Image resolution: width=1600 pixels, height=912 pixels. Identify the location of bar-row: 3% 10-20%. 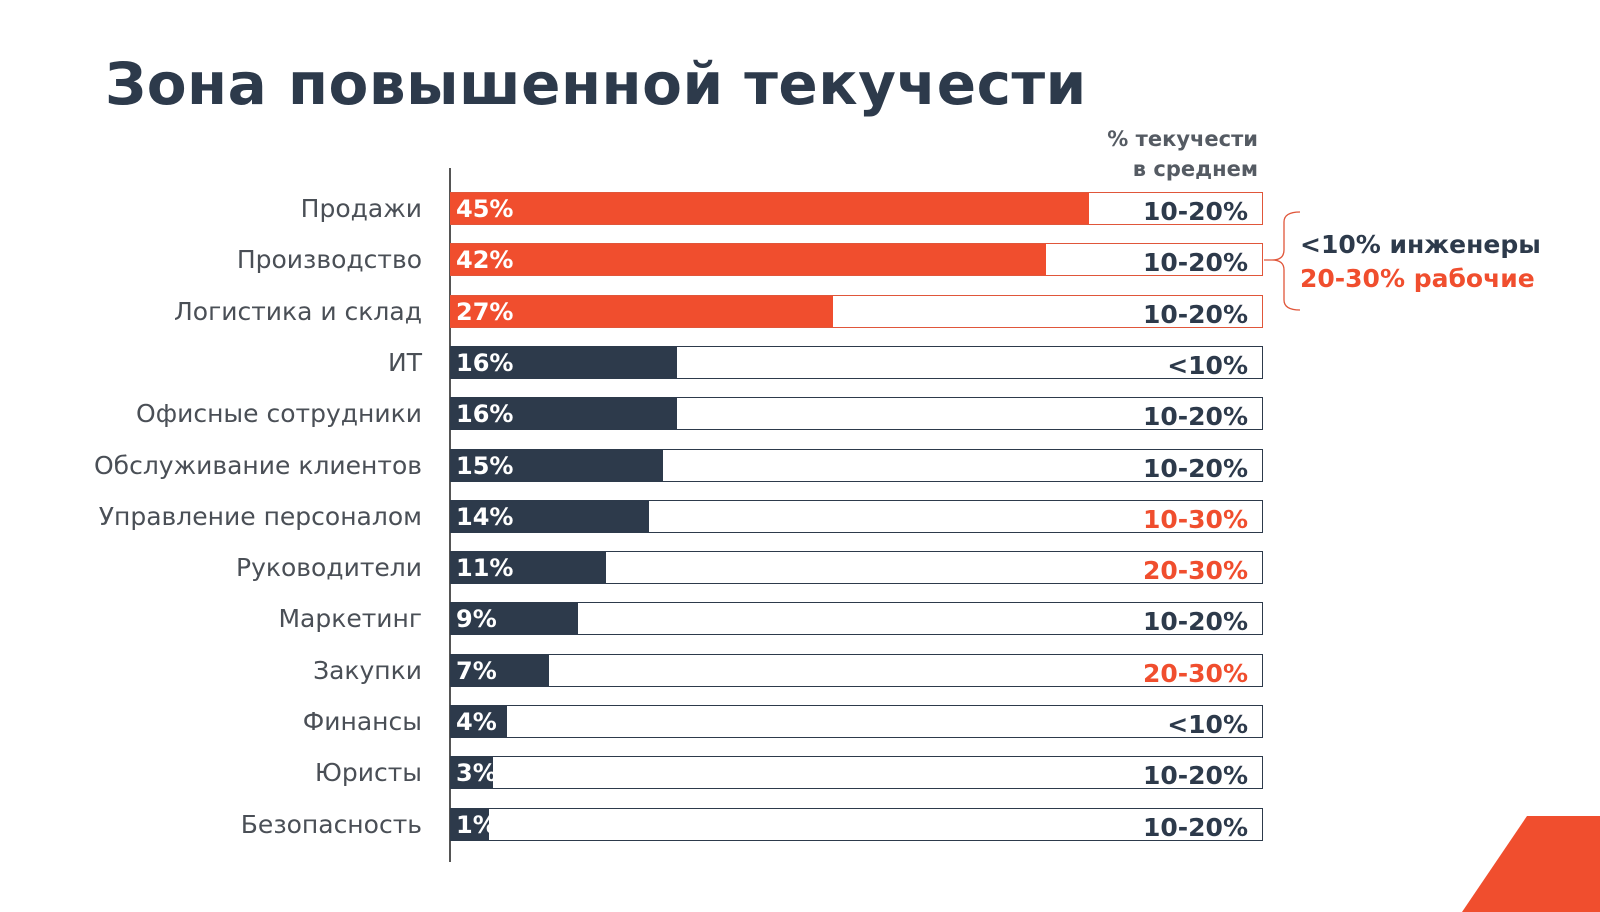
(856, 773).